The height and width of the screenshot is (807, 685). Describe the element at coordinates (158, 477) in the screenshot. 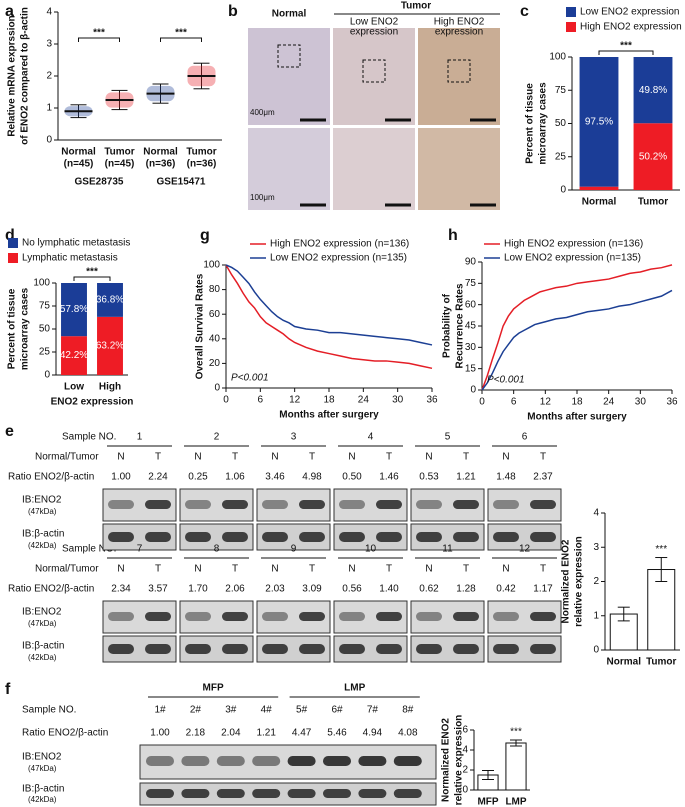

I see `ratio-label: 2.24` at that location.